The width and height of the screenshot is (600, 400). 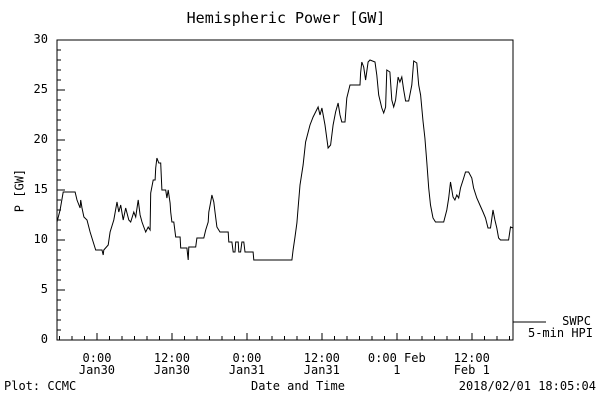 I want to click on y-tick-label: 30, so click(x=40, y=39).